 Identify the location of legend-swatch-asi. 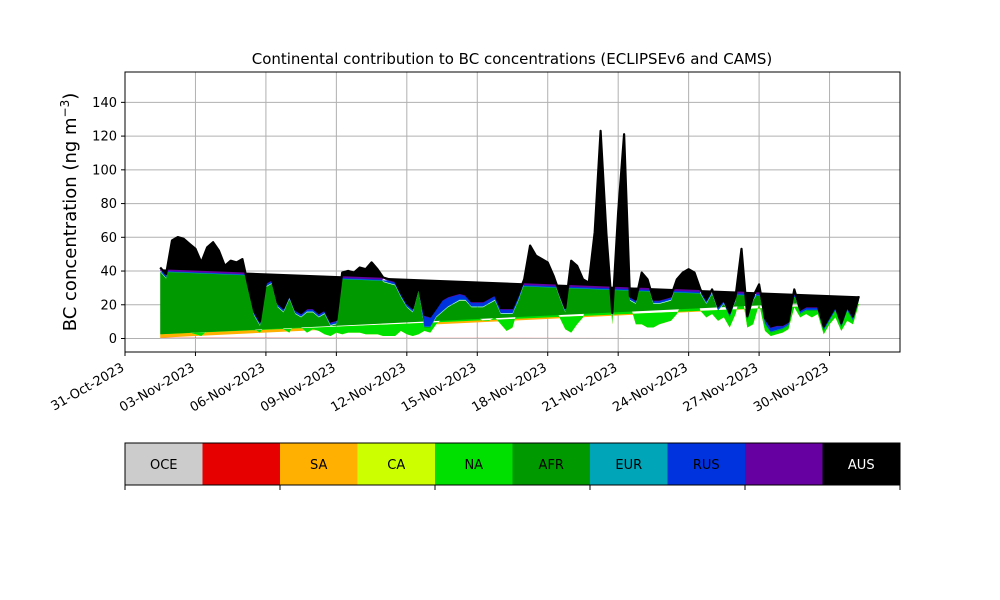
(784, 464).